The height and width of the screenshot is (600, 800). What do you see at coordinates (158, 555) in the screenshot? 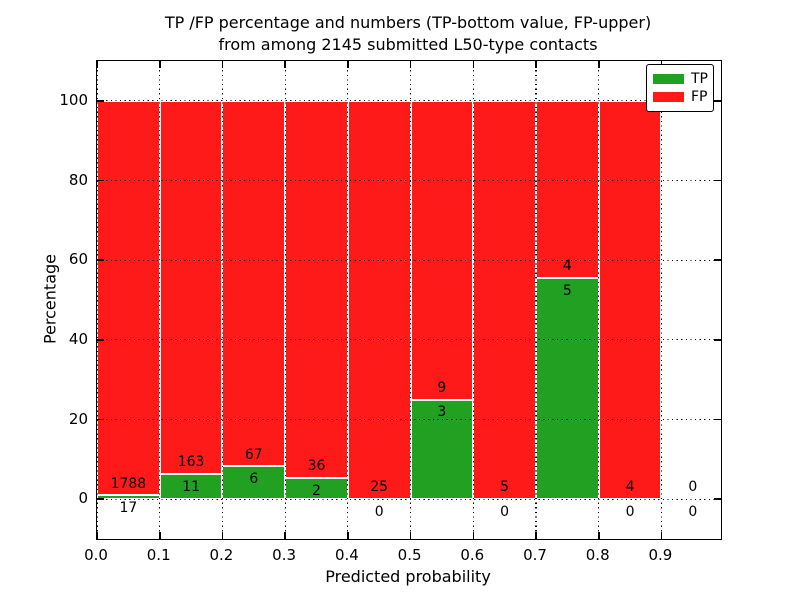
I see `x-tick-label: 0.1` at bounding box center [158, 555].